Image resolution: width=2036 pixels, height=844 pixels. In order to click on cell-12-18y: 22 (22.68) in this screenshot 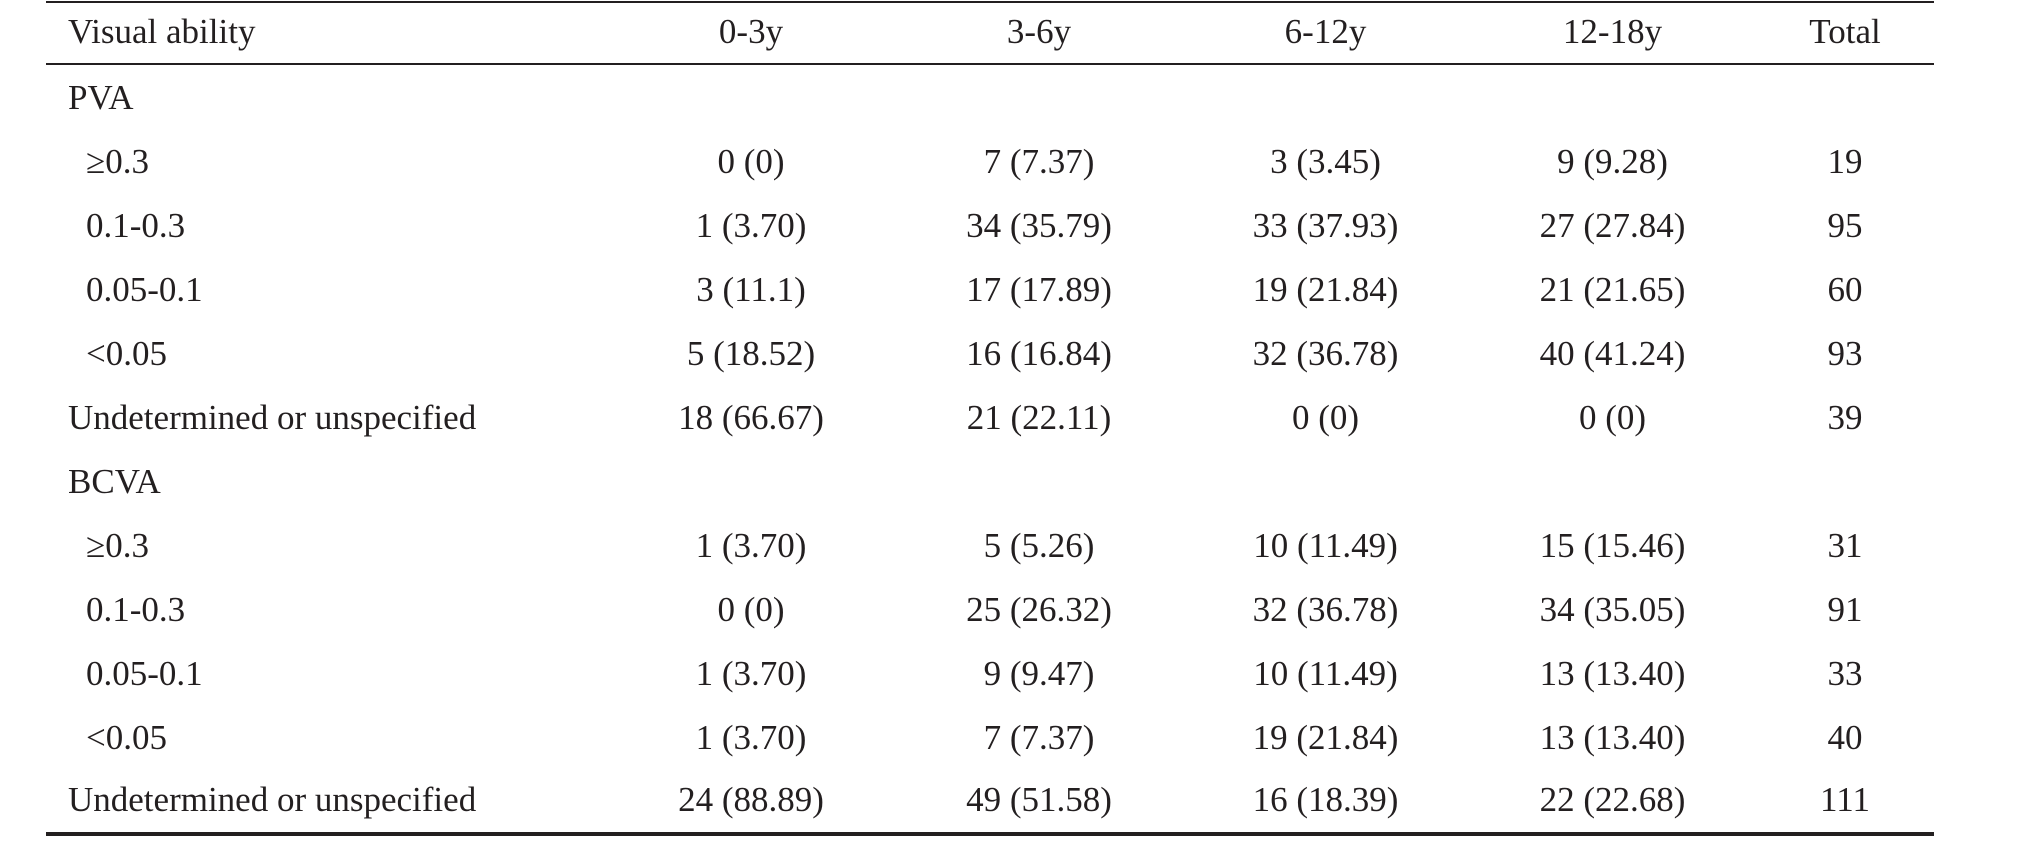, I will do `click(1612, 799)`.